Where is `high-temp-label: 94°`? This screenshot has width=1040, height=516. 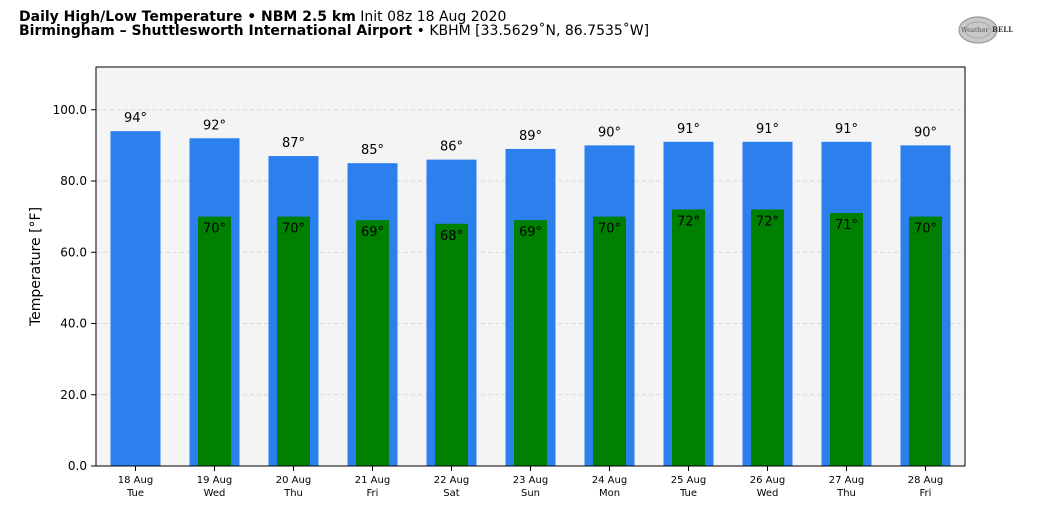
high-temp-label: 94° is located at coordinates (135, 118).